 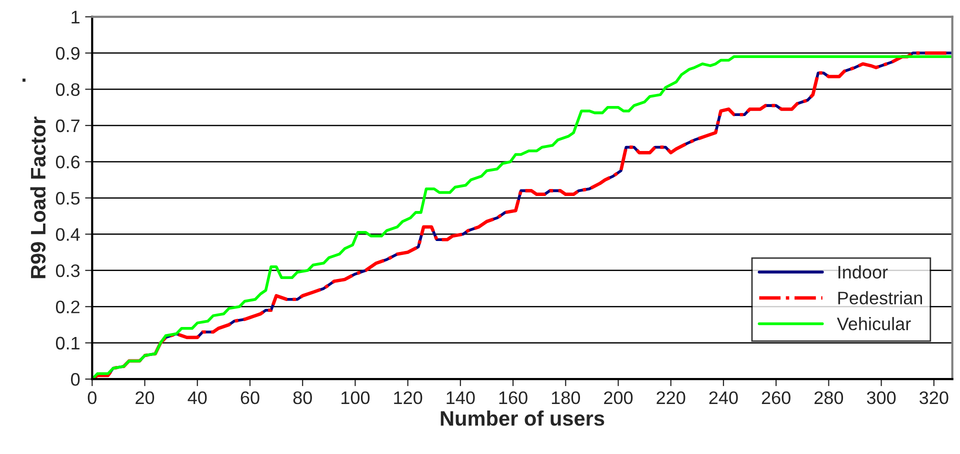 I want to click on y-tick-label: 0, so click(x=75, y=379).